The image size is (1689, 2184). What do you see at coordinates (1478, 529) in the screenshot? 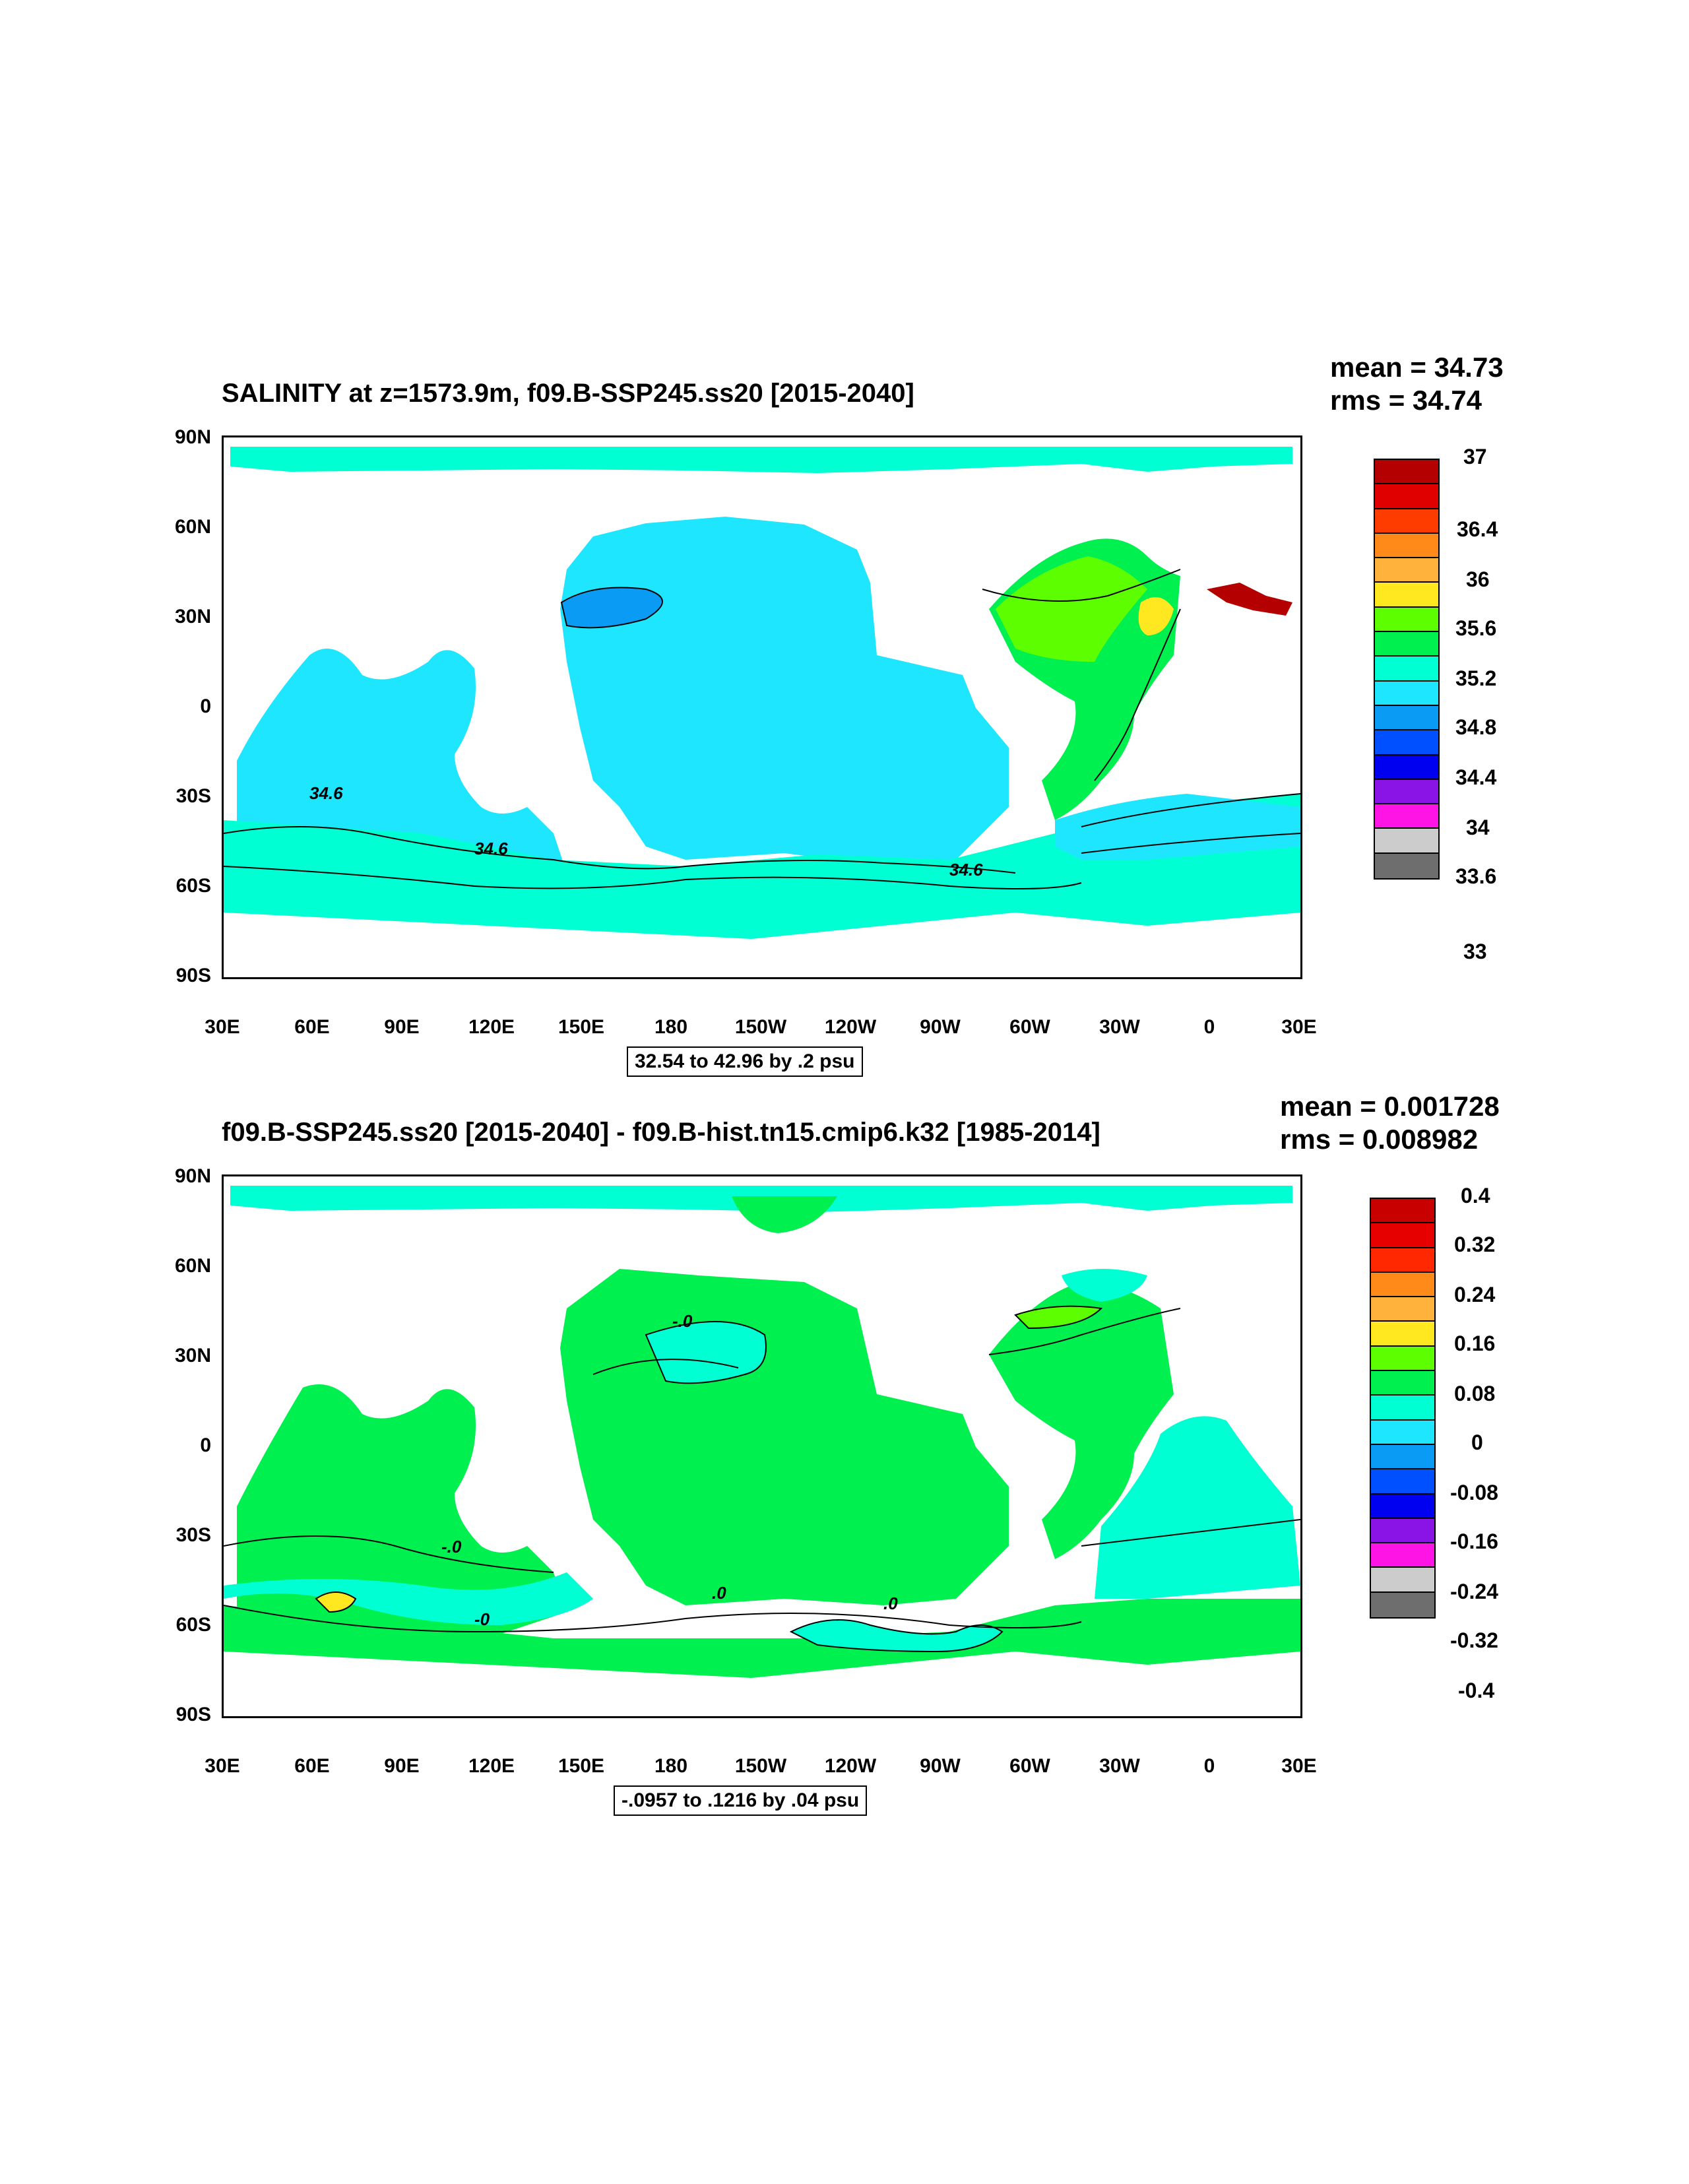
I see `colorbar-label: 36.4` at bounding box center [1478, 529].